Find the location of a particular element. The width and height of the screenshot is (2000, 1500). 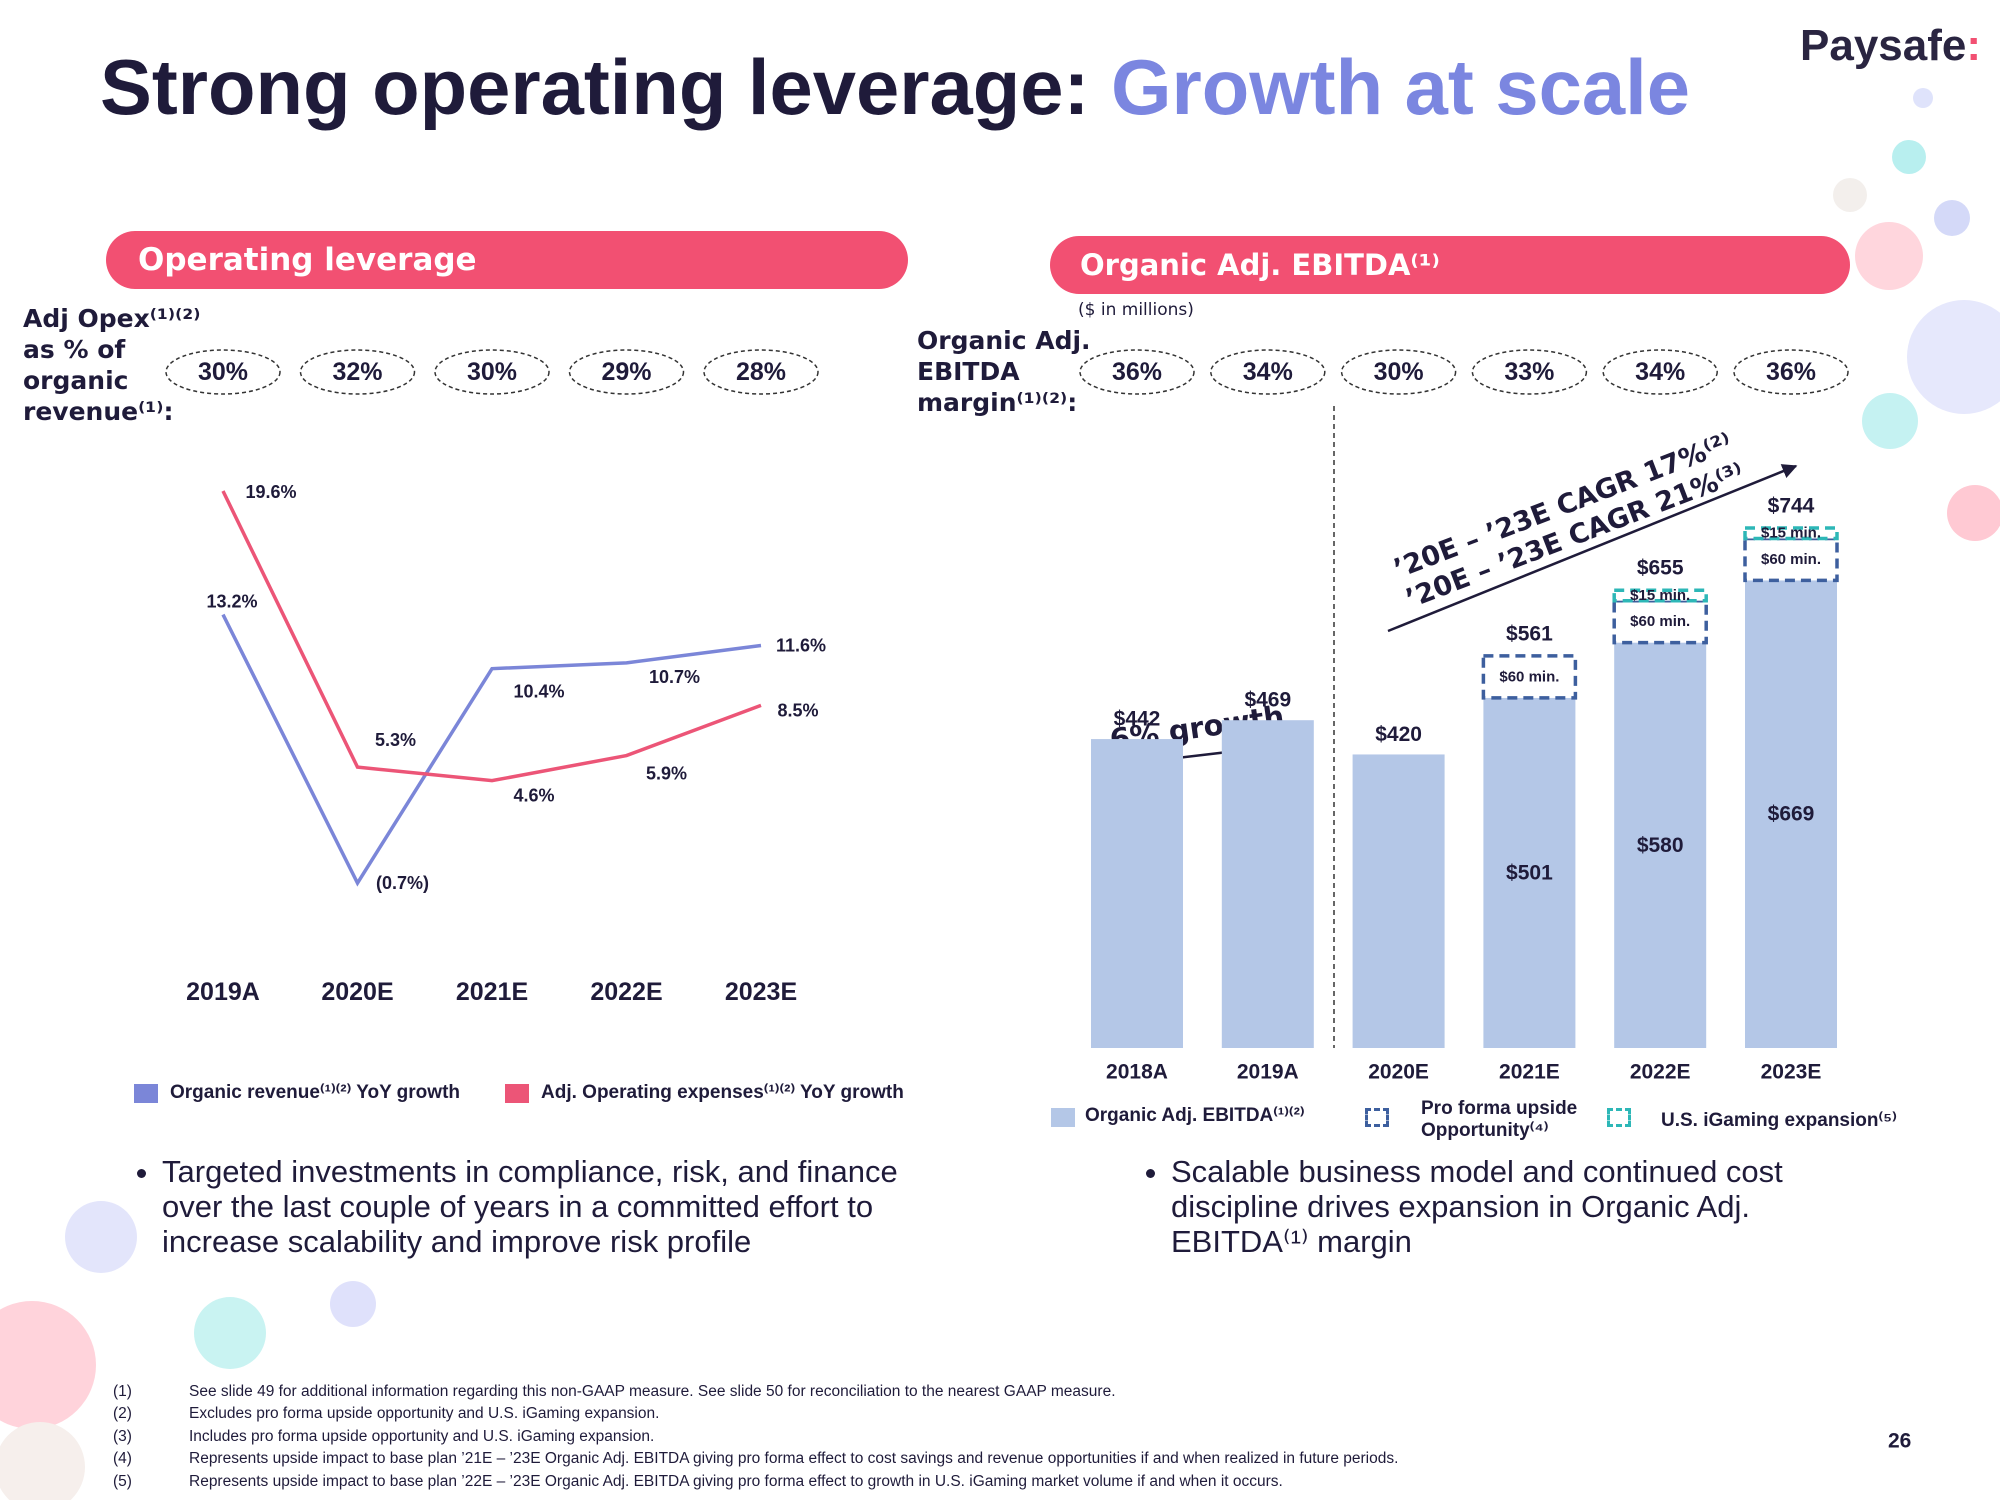

data-label: 8.5% is located at coordinates (797, 710).